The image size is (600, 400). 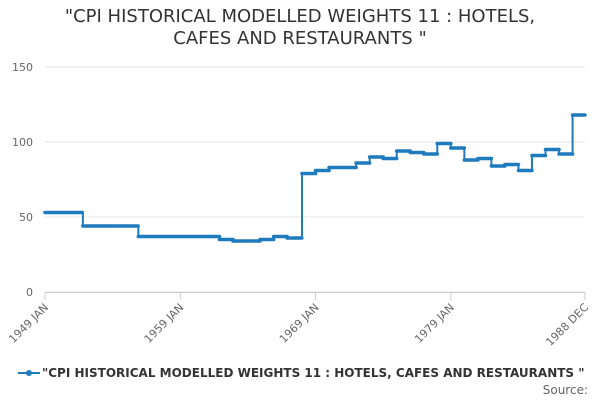 I want to click on y-tick-label: 100, so click(x=22, y=142).